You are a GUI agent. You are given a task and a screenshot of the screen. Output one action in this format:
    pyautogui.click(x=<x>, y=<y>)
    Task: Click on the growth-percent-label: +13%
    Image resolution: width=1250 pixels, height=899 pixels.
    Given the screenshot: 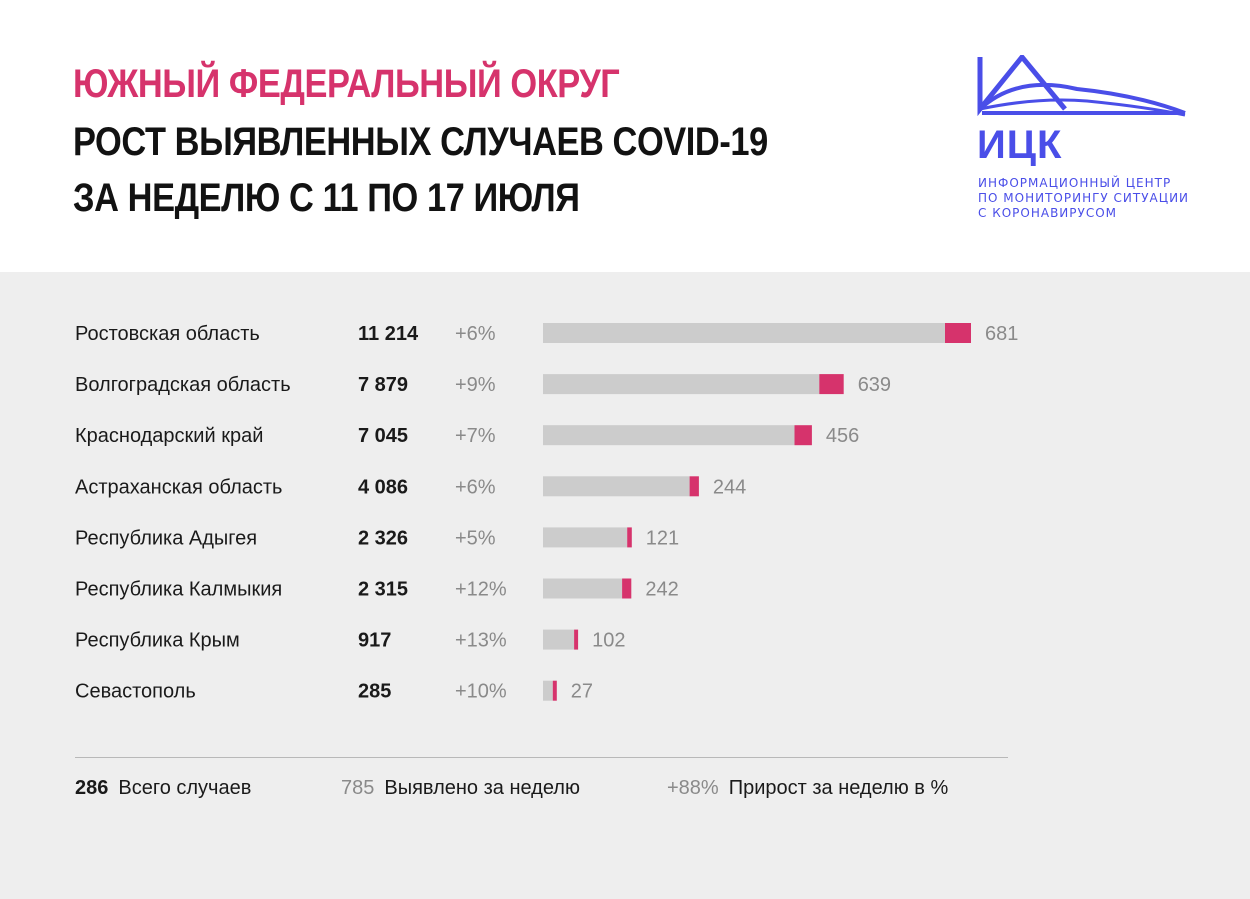 What is the action you would take?
    pyautogui.click(x=481, y=641)
    